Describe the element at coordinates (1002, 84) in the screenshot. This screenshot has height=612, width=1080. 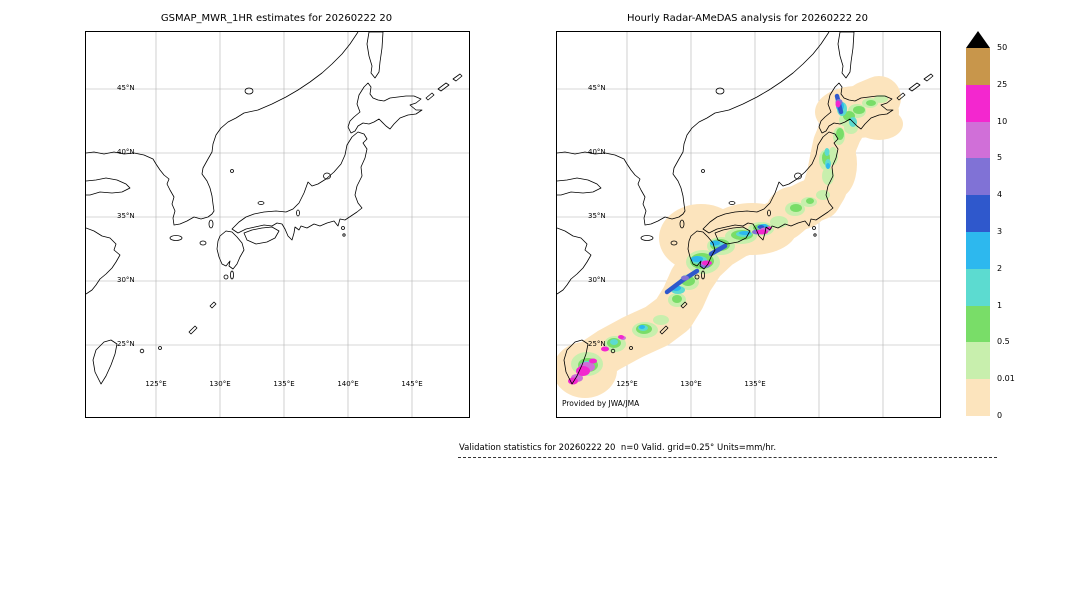
I see `colorbar-tick-label: 25` at that location.